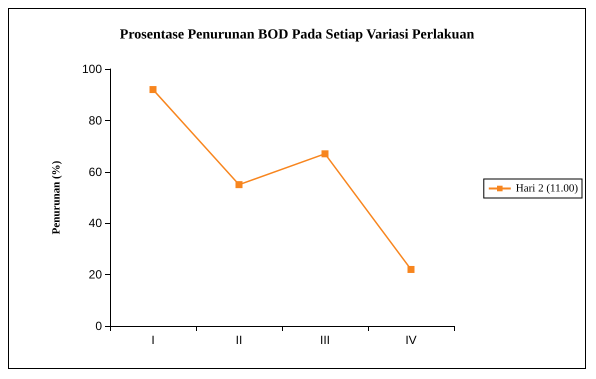  Describe the element at coordinates (95, 275) in the screenshot. I see `y-tick-label: 20` at that location.